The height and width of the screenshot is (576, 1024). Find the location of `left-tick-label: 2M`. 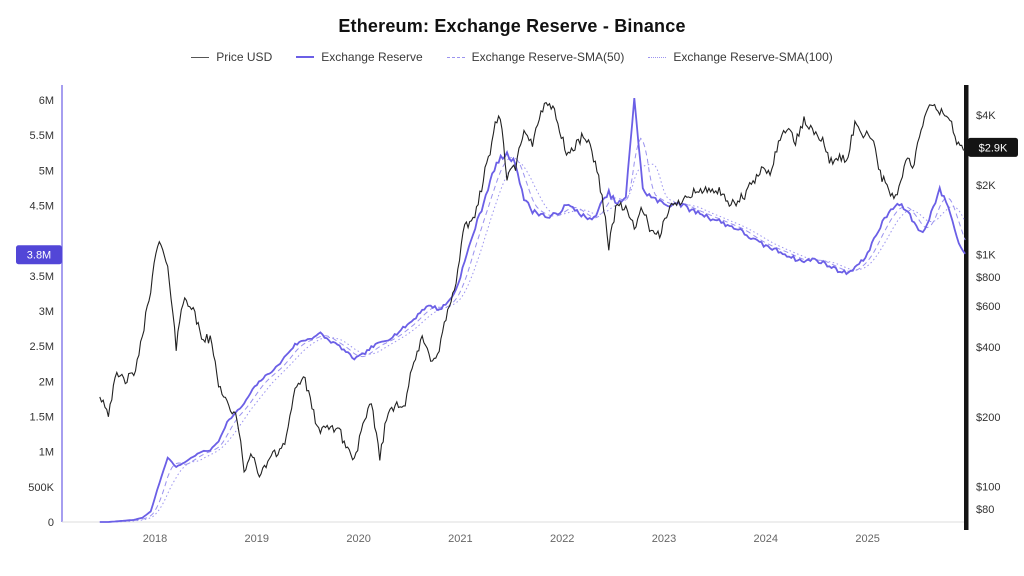

left-tick-label: 2M is located at coordinates (46, 382).